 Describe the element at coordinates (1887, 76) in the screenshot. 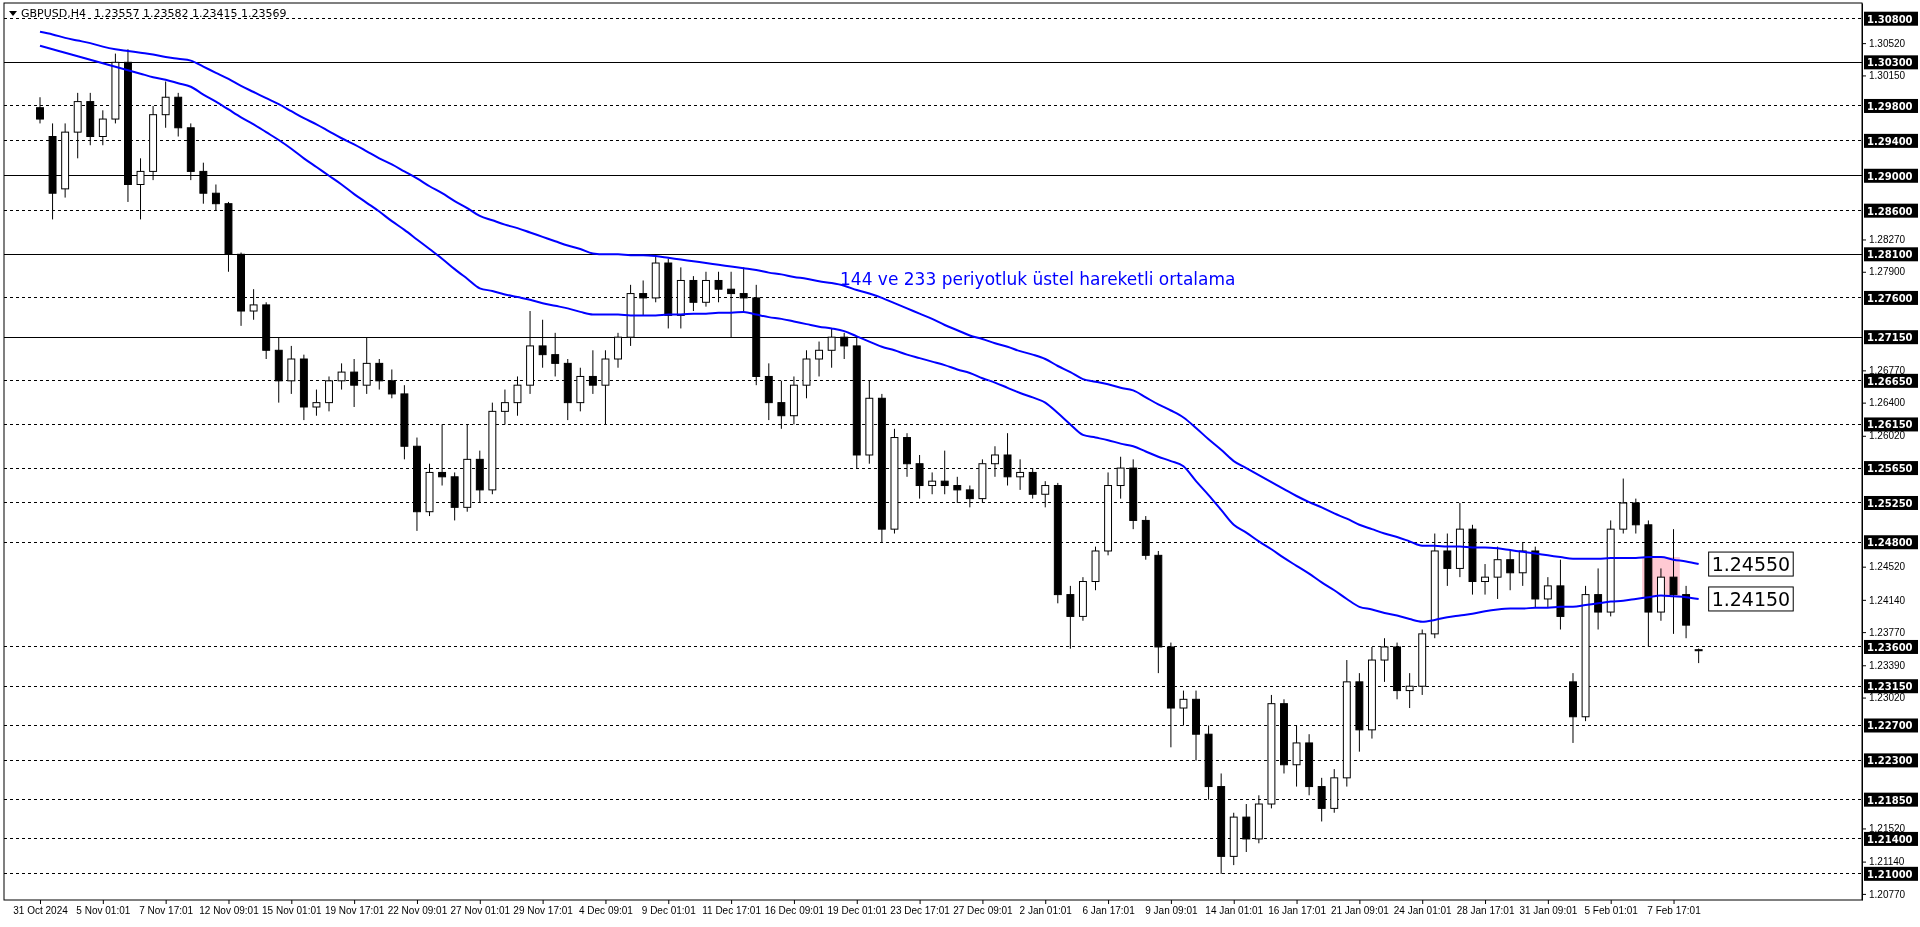

I see `y-tick-label: 1.30150` at that location.